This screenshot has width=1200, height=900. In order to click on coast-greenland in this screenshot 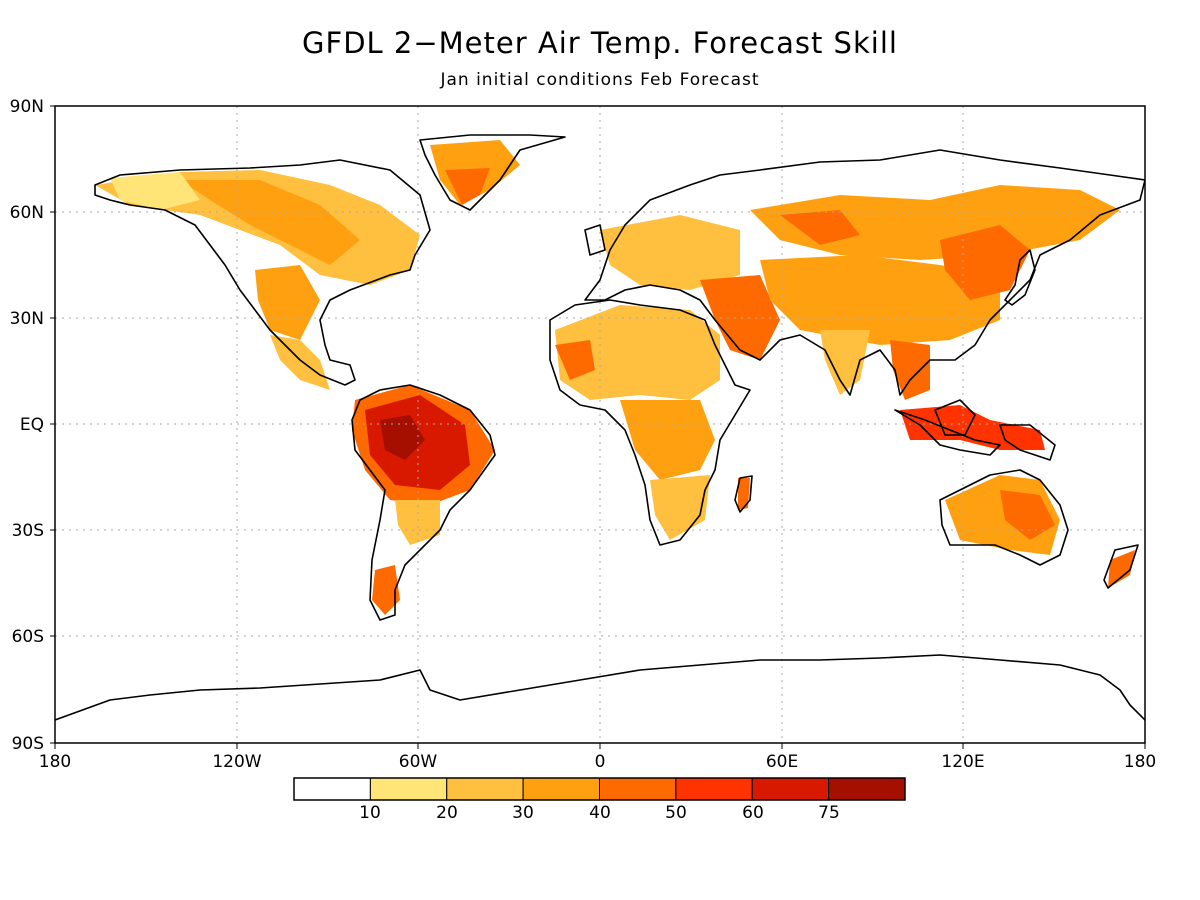, I will do `click(492, 172)`.